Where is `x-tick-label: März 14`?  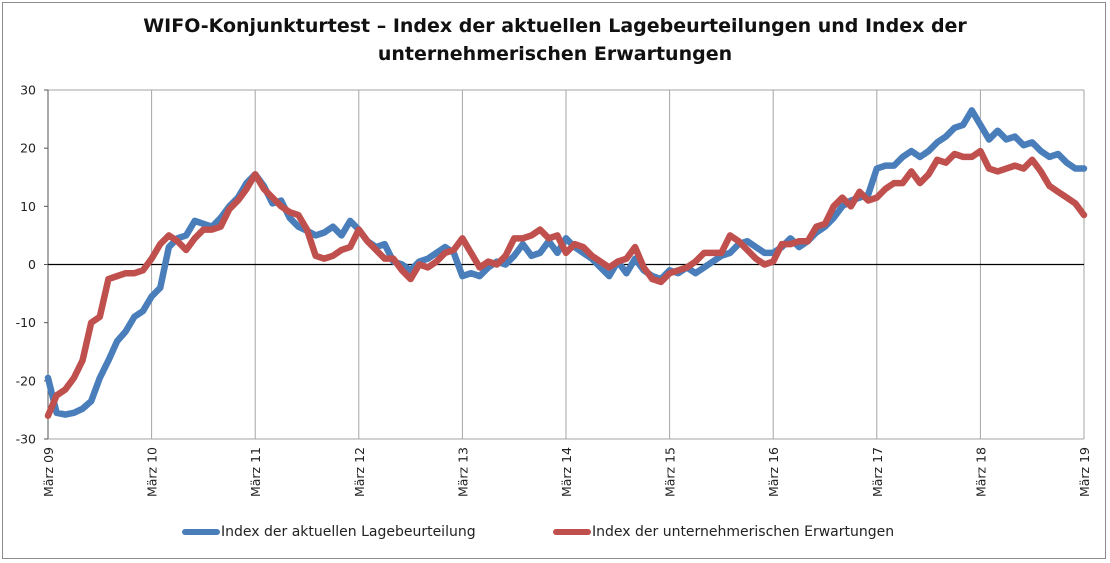 x-tick-label: März 14 is located at coordinates (566, 472).